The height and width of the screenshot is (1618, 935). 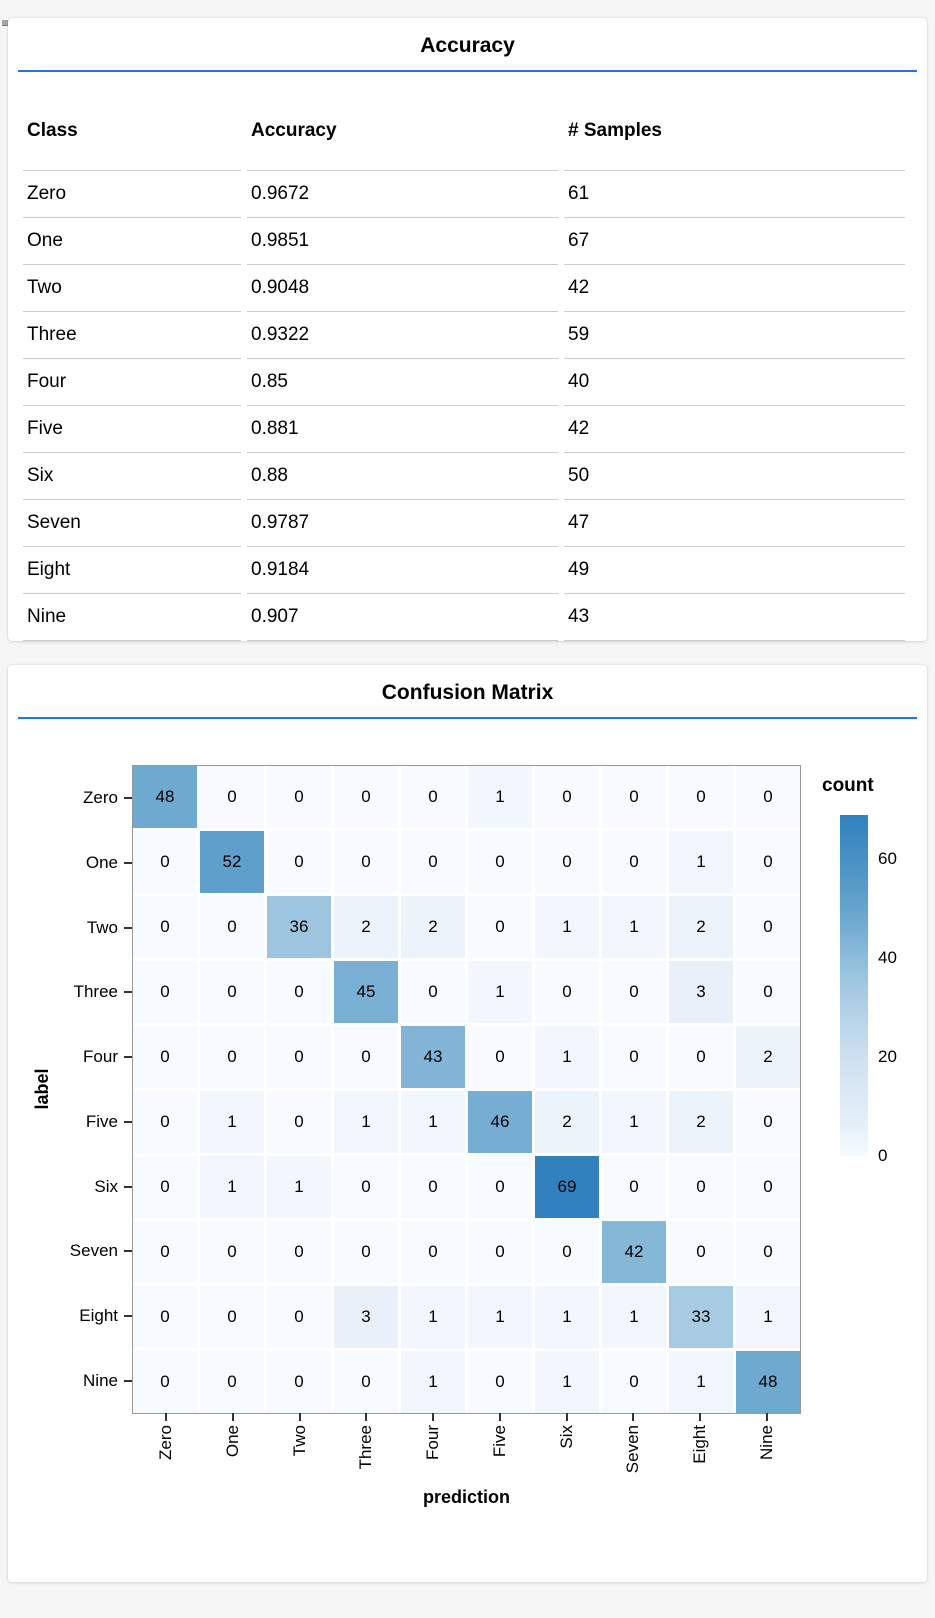 I want to click on legend-tick-label: 0, so click(x=883, y=1155).